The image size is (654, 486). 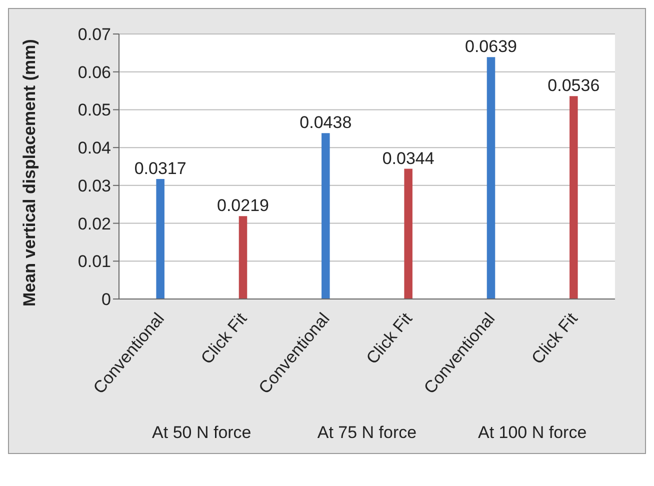 What do you see at coordinates (491, 46) in the screenshot?
I see `data-label: 0.0639` at bounding box center [491, 46].